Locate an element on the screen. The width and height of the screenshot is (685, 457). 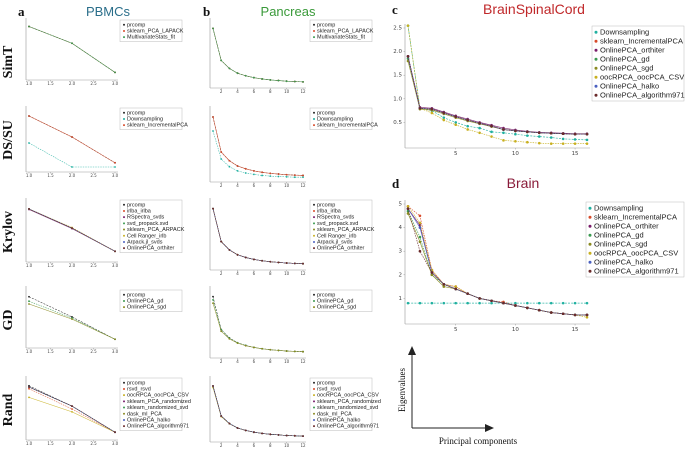
series-line-sklearn-incrementalpca is located at coordinates (497, 261).